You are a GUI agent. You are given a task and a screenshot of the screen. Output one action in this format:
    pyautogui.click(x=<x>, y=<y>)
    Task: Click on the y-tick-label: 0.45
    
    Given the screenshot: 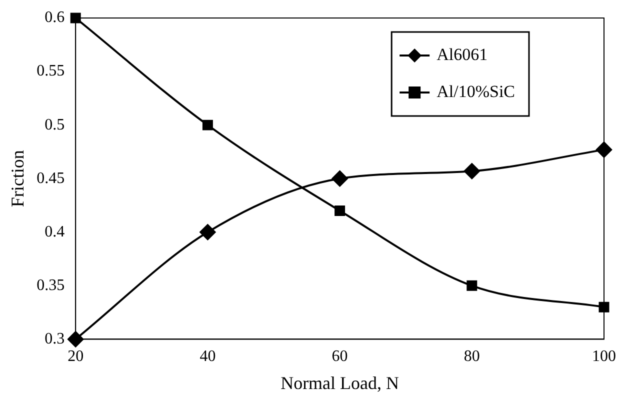 What is the action you would take?
    pyautogui.click(x=50, y=178)
    